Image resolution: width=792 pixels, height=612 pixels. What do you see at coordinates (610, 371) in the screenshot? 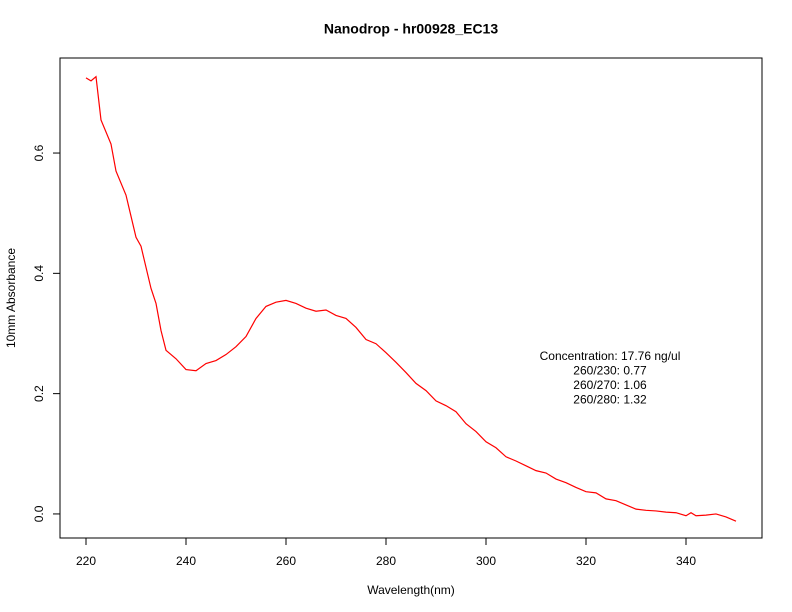
I see `annotation: 260/230: 0.77` at bounding box center [610, 371].